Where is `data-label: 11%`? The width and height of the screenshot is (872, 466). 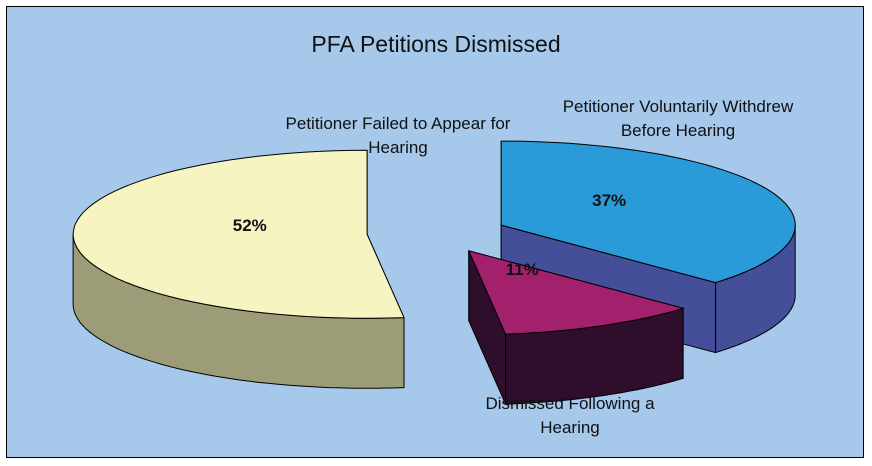
data-label: 11% is located at coordinates (522, 269).